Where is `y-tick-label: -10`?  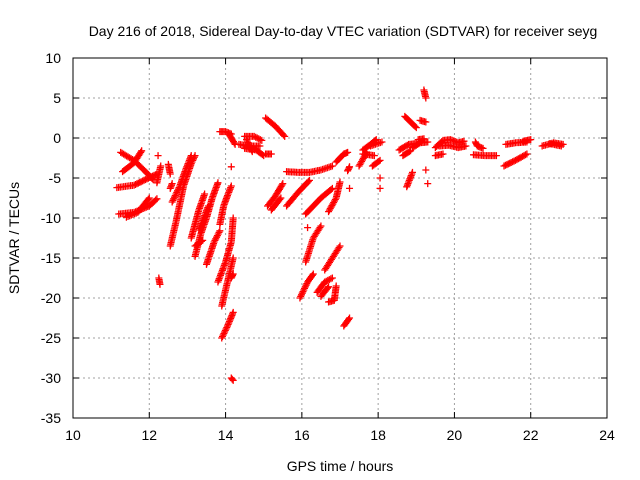 y-tick-label: -10 is located at coordinates (51, 218).